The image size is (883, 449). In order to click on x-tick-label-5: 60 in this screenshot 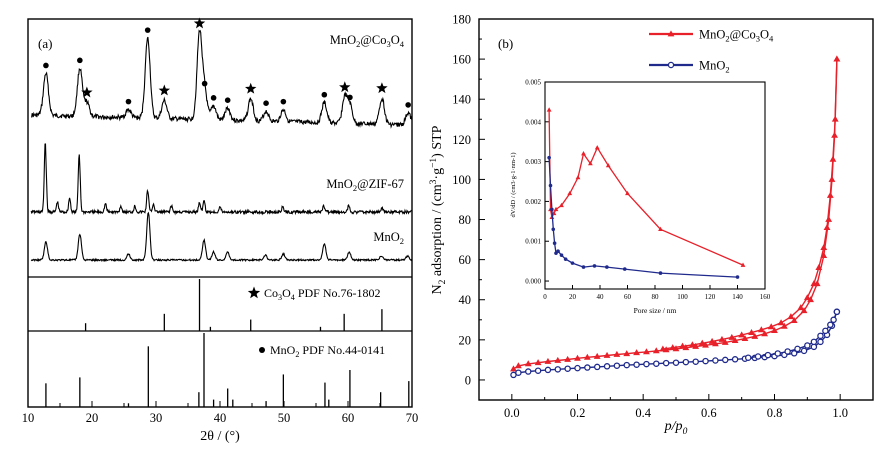, I will do `click(348, 418)`.